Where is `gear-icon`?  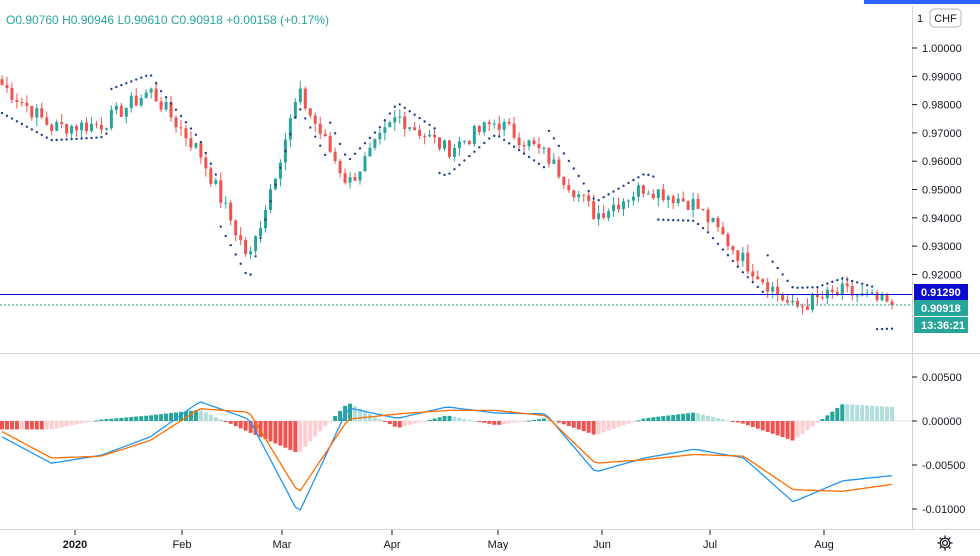
gear-icon is located at coordinates (945, 543).